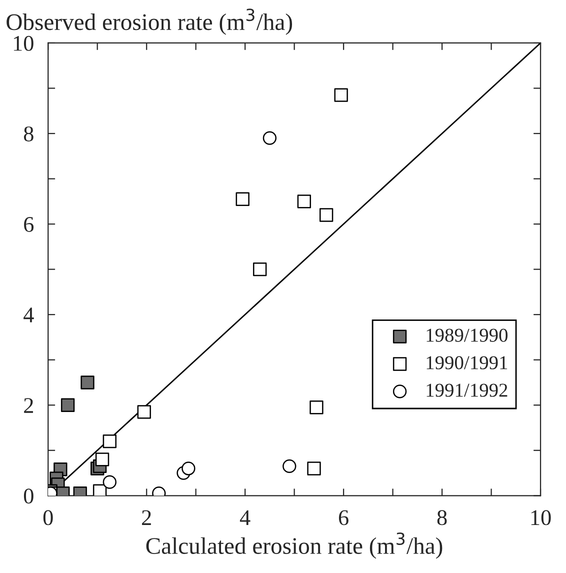  What do you see at coordinates (28, 405) in the screenshot?
I see `y-tick-label: 2` at bounding box center [28, 405].